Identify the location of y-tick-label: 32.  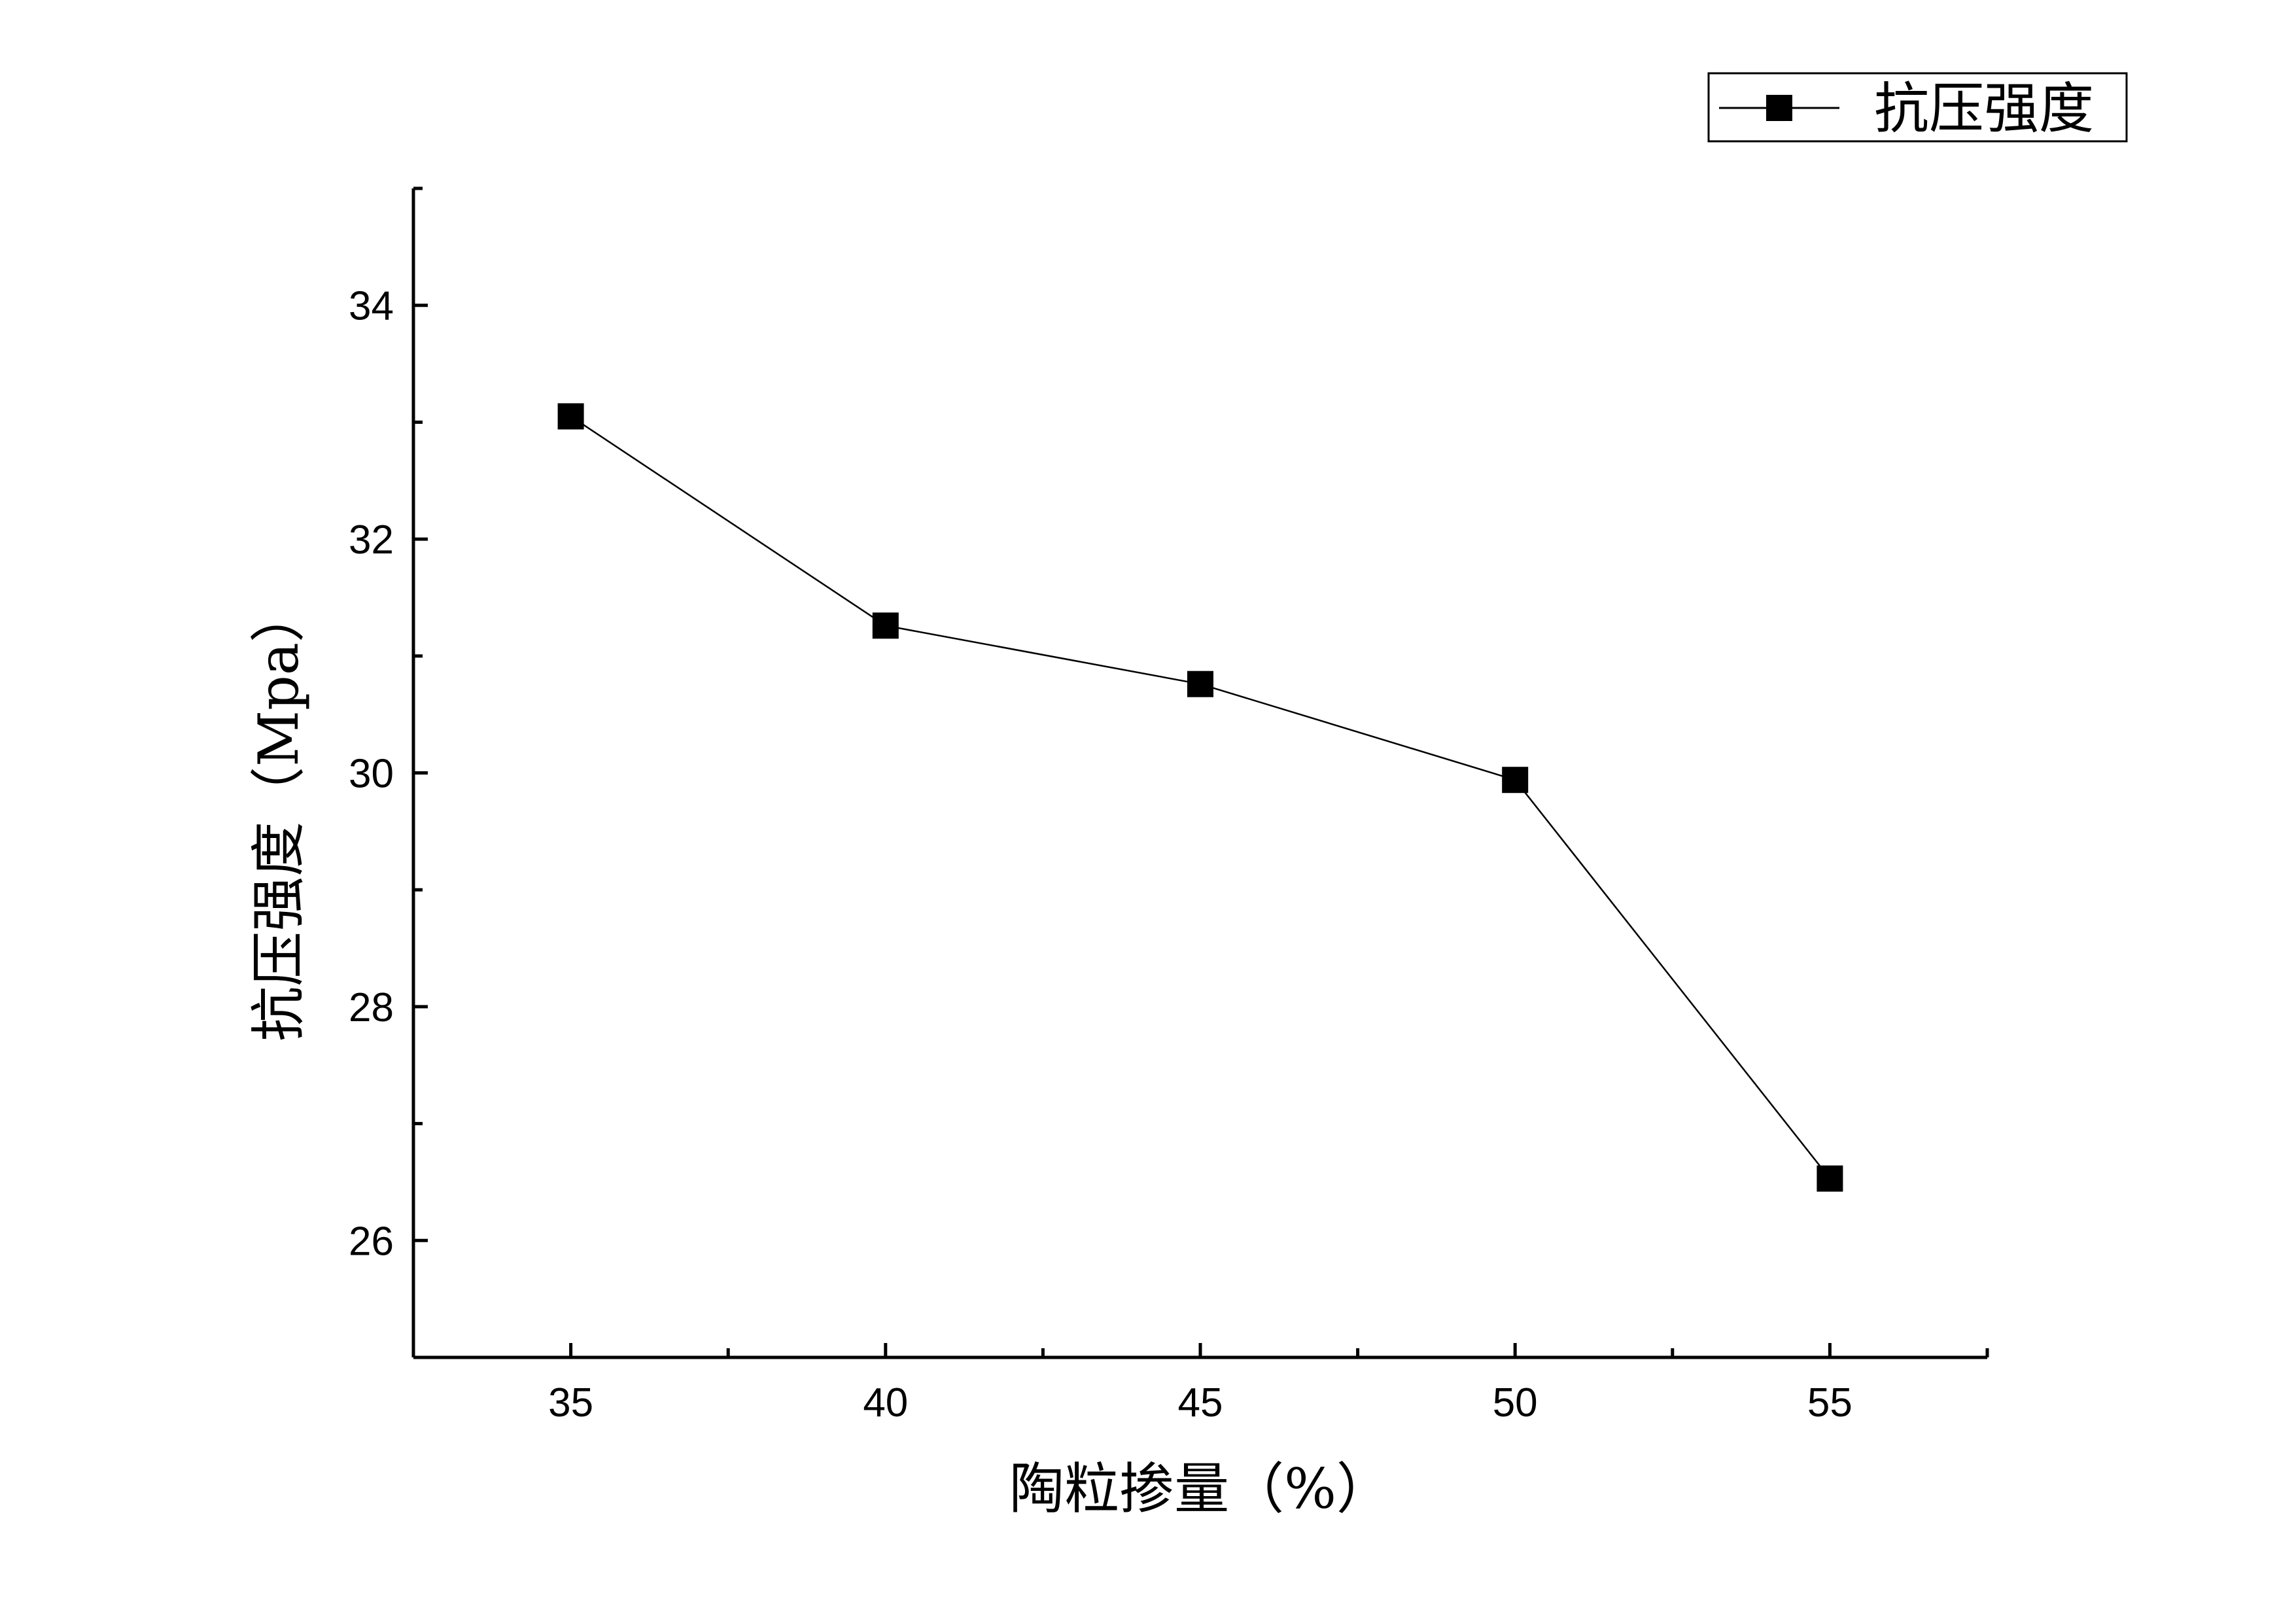
(371, 540).